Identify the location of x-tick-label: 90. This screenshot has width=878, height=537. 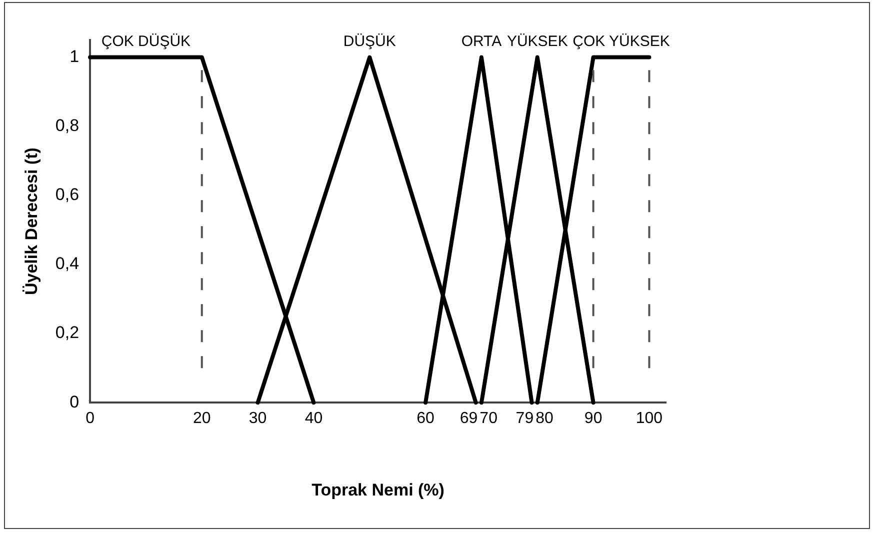
(593, 419).